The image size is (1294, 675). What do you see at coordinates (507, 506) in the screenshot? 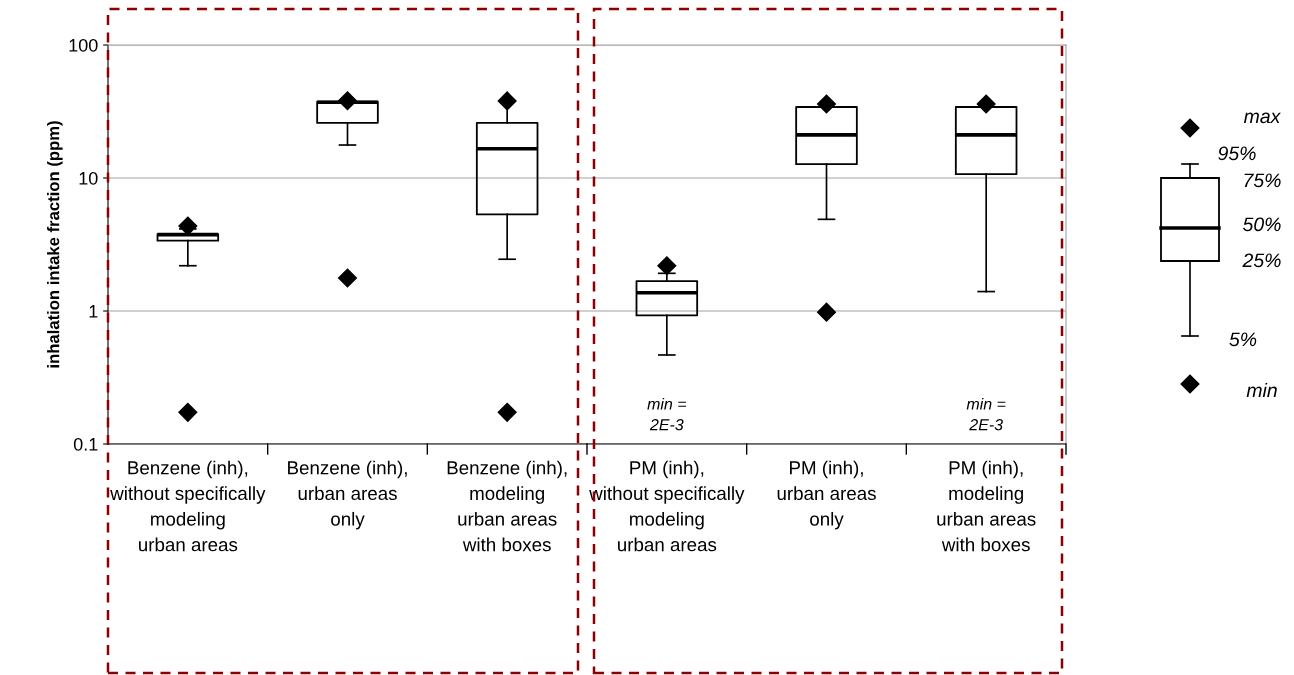
I see `x-tick-label: Benzene (inh), modeling urban areas with boxes` at bounding box center [507, 506].